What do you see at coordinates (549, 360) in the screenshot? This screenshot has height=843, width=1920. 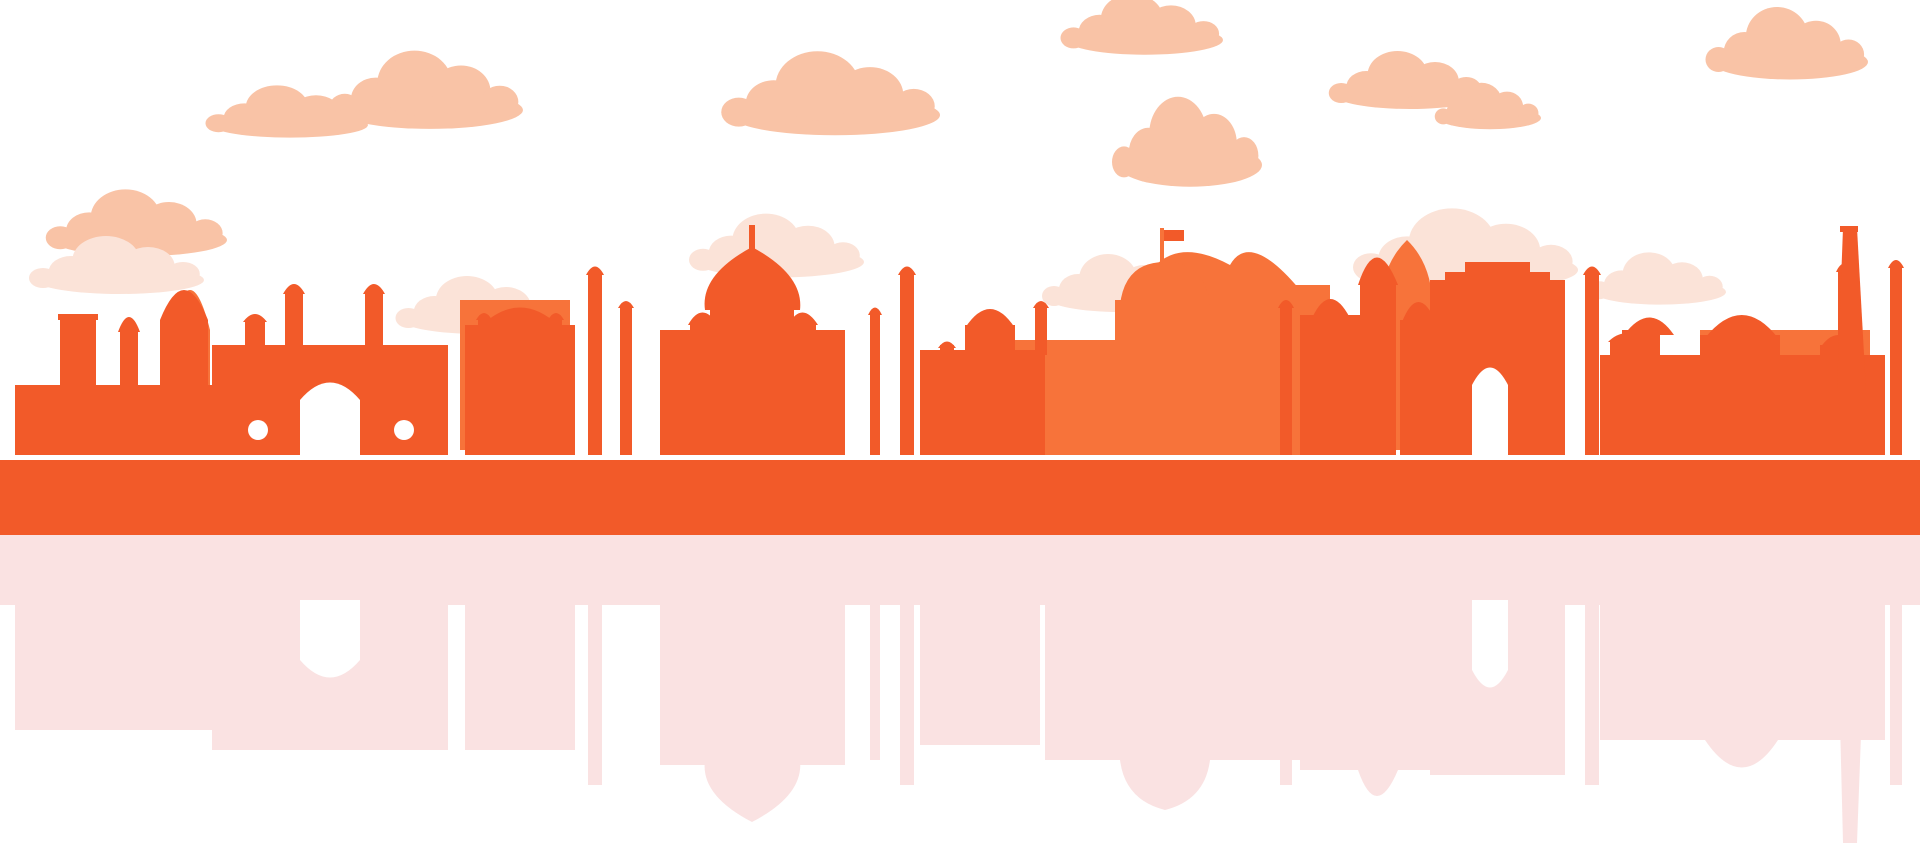 I see `charminar-silhouette` at bounding box center [549, 360].